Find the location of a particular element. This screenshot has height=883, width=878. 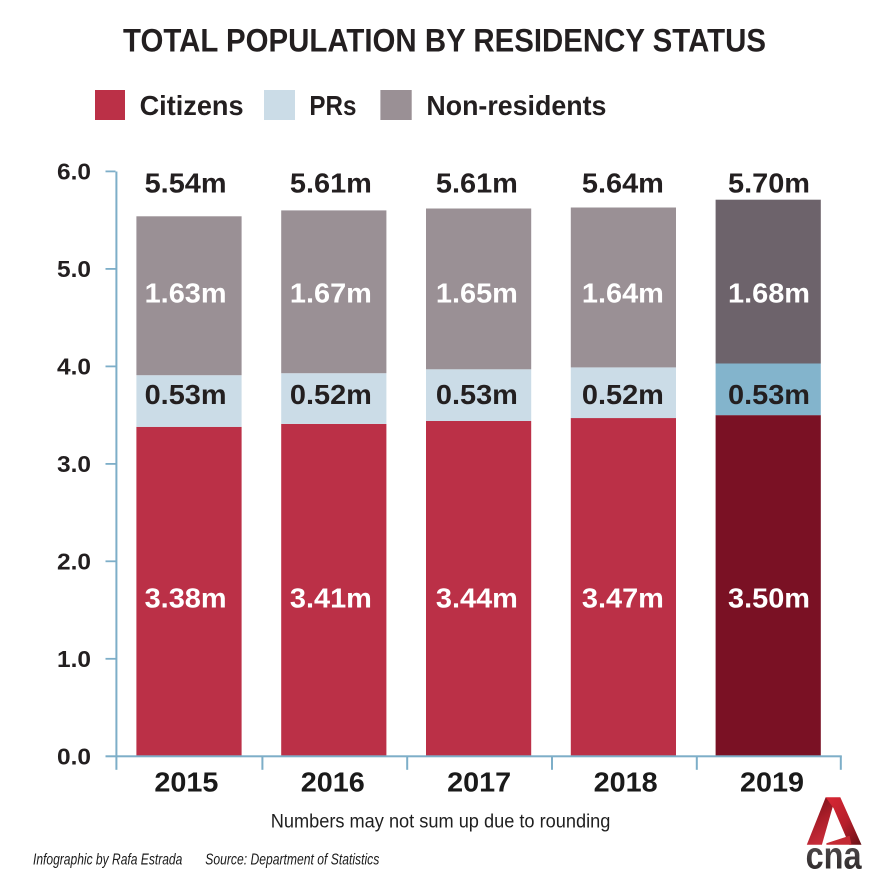

svg-text: 2017 is located at coordinates (479, 782).